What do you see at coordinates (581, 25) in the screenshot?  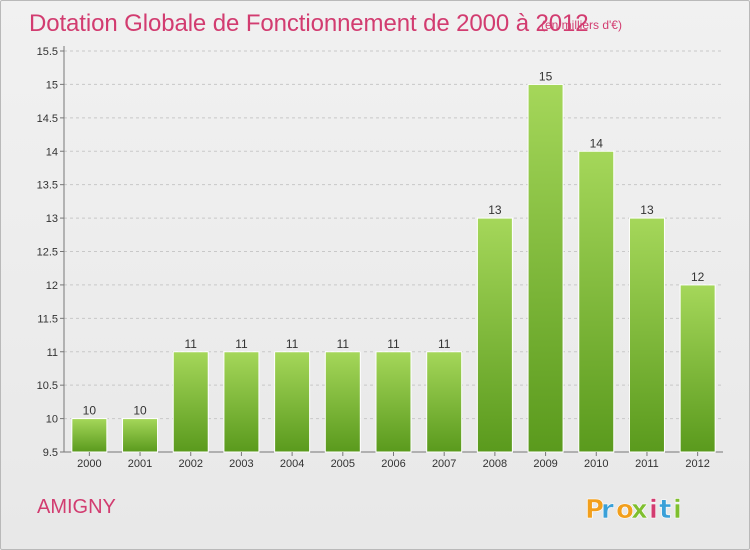 I see `chart-subtitle: (en milliers d'€)` at bounding box center [581, 25].